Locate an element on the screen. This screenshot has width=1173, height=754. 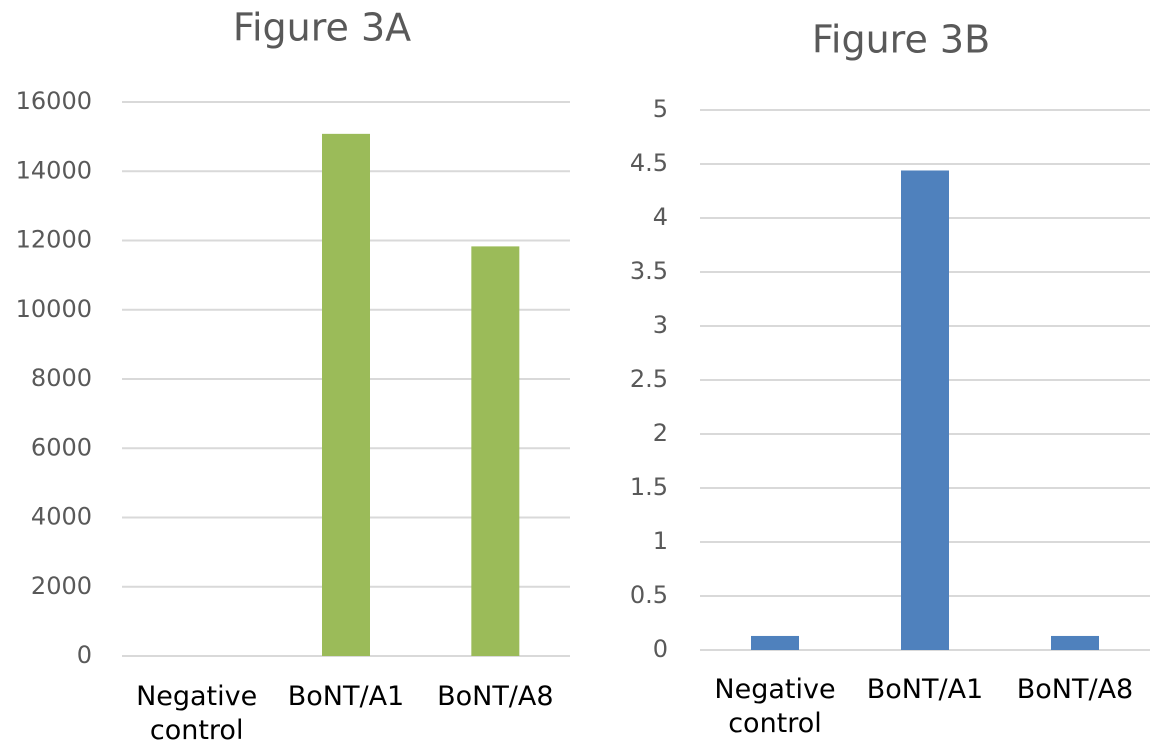
y-tick-label: 4.5 is located at coordinates (649, 163).